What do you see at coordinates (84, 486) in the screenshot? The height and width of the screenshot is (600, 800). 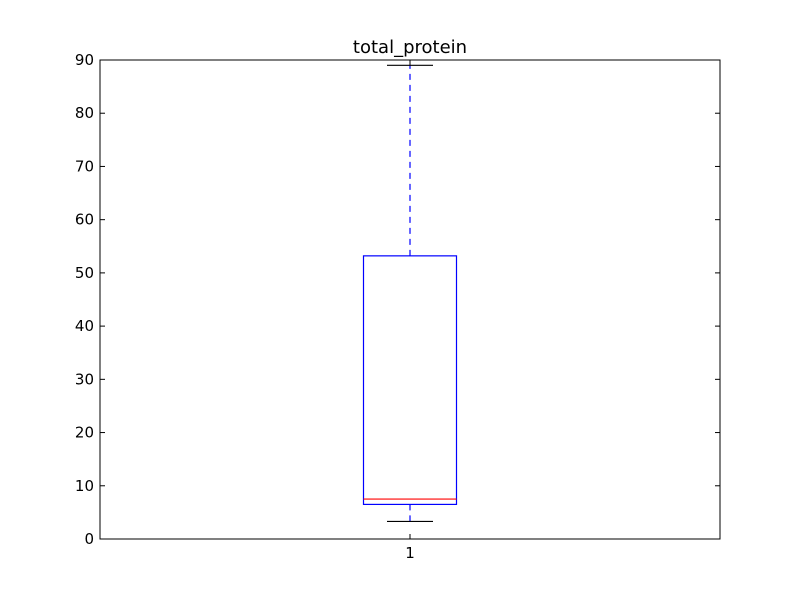 I see `y-tick-label: 10` at bounding box center [84, 486].